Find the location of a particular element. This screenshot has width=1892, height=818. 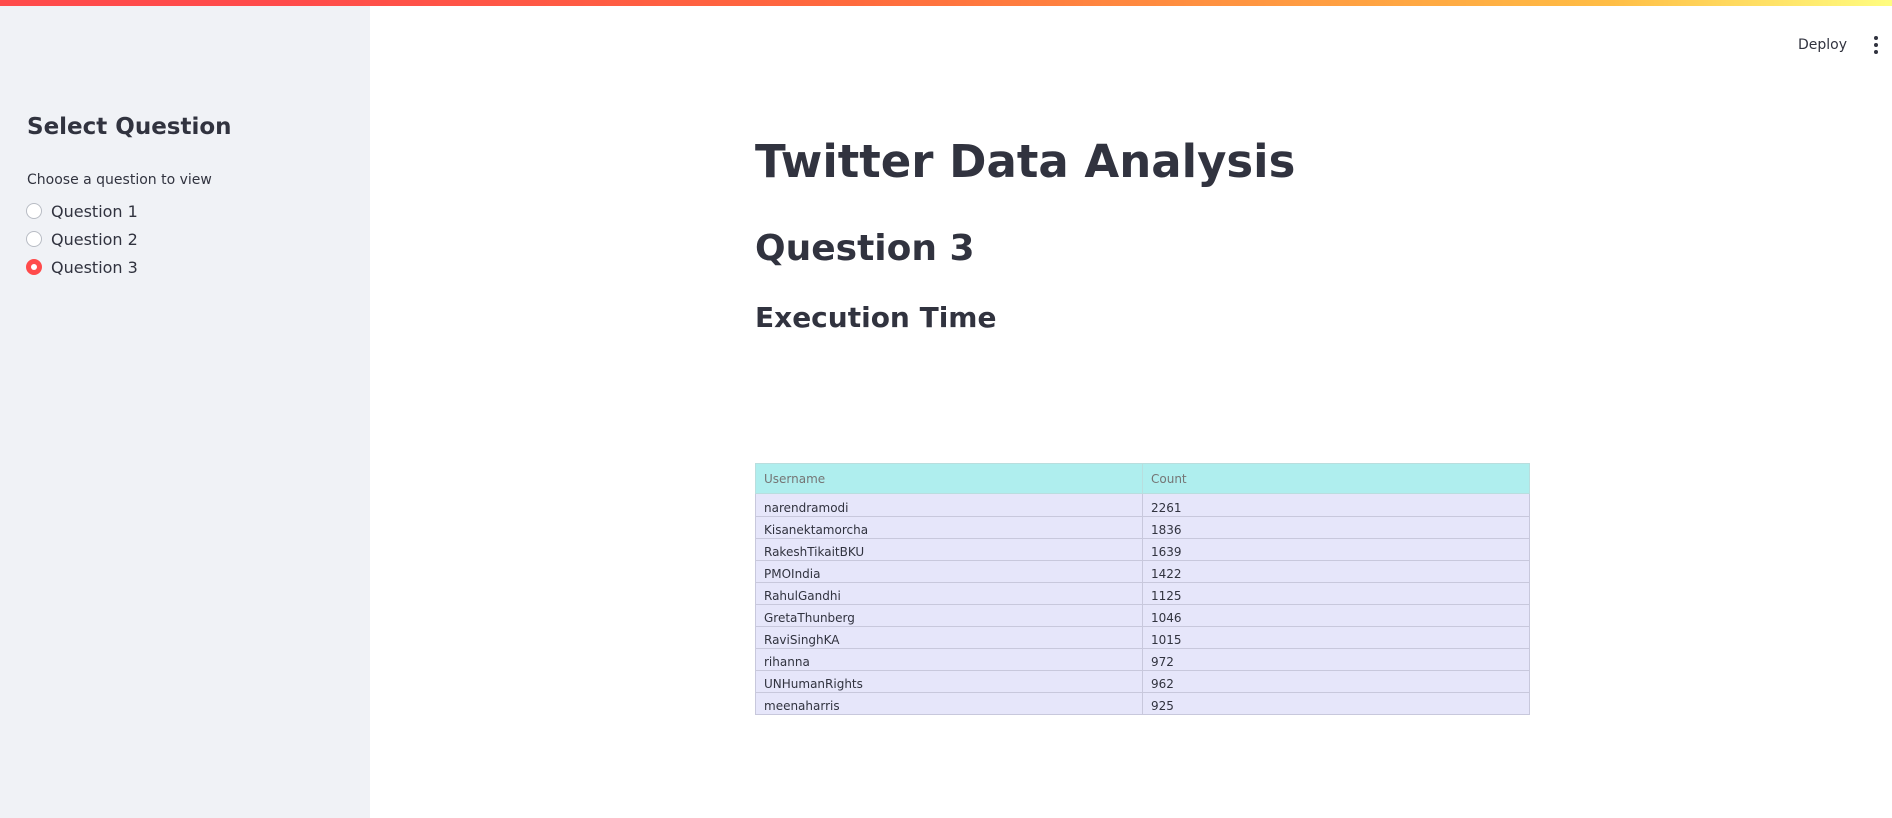

radio-option-question-3: Question 3 is located at coordinates (82, 267).